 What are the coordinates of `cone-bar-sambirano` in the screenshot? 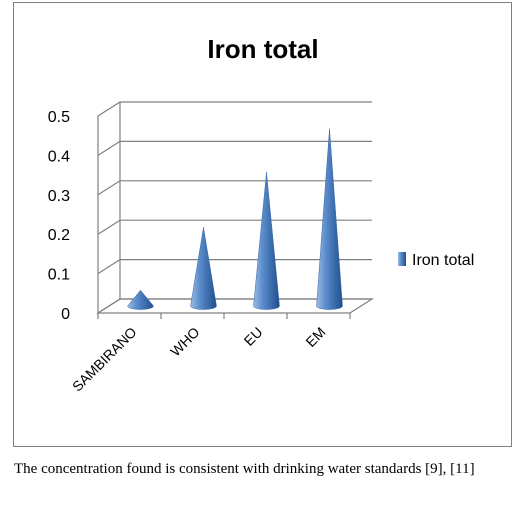 It's located at (140, 299).